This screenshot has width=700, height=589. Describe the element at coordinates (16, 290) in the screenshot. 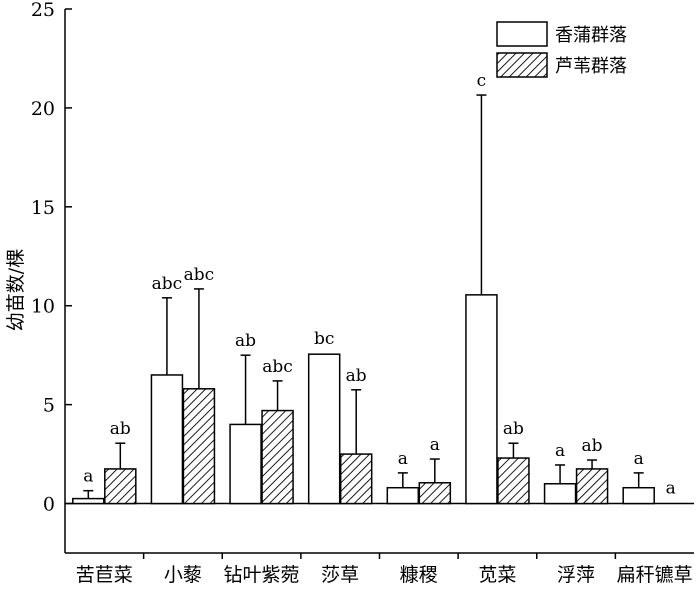

I see `y-axis-label: 幼苗数/棵` at that location.